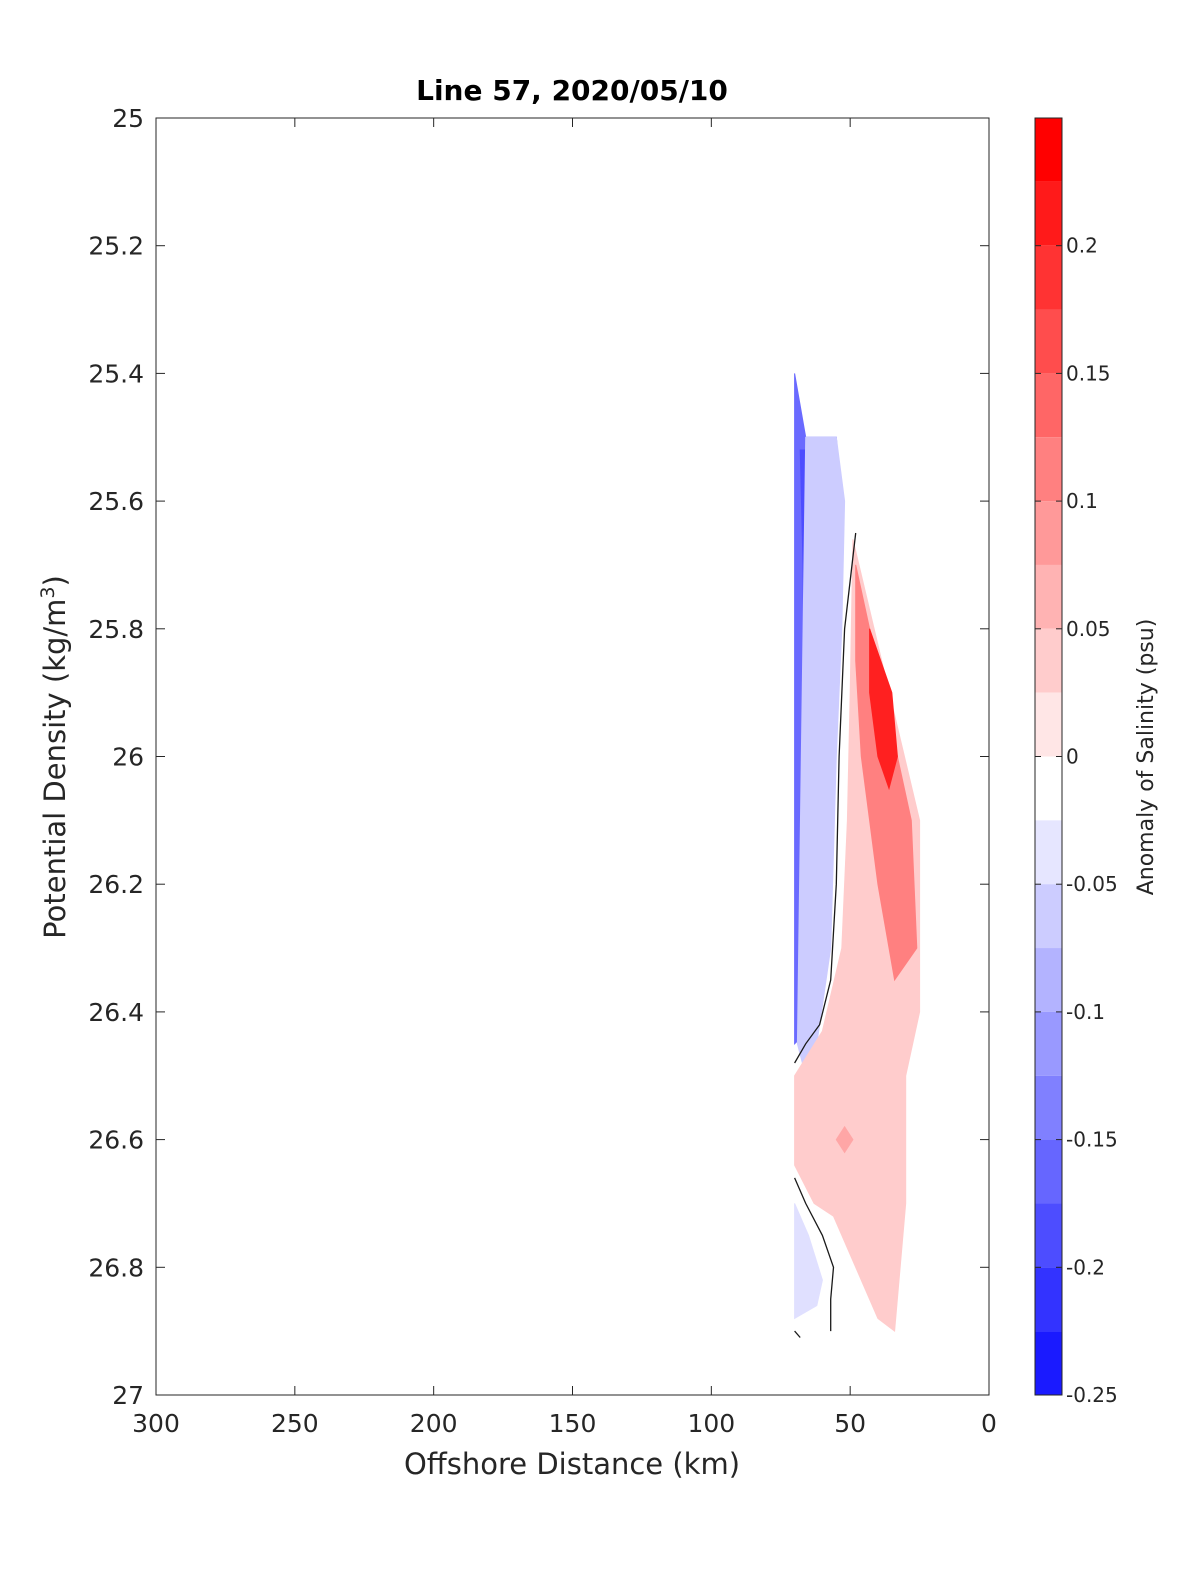 This screenshot has width=1200, height=1579. Describe the element at coordinates (1085, 1267) in the screenshot. I see `colorbar-tick-label: -0.2` at that location.